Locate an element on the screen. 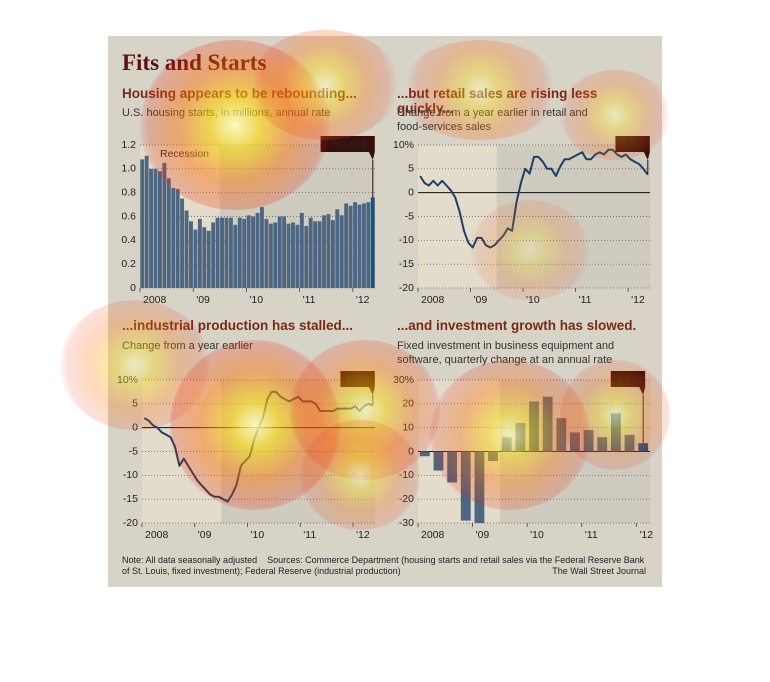 The image size is (770, 682). y-tick-label: -30 is located at coordinates (406, 523).